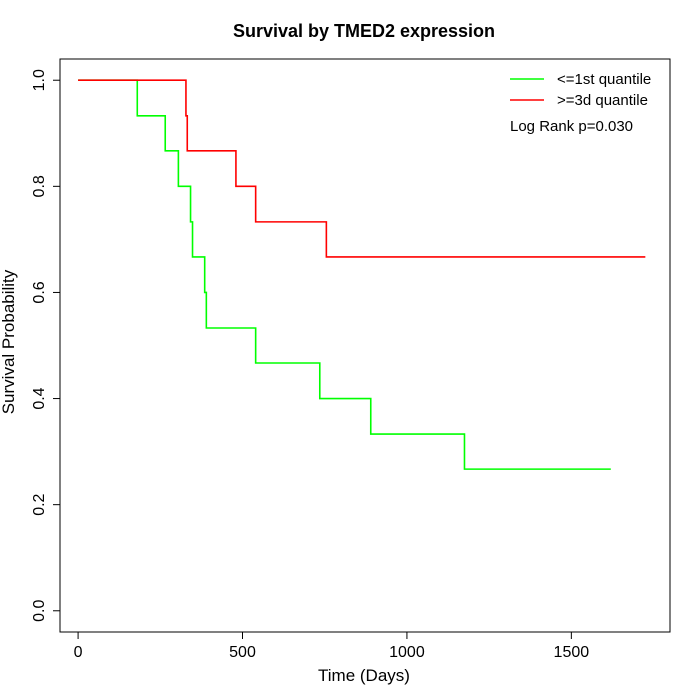  I want to click on x-tick-label: 0, so click(78, 652).